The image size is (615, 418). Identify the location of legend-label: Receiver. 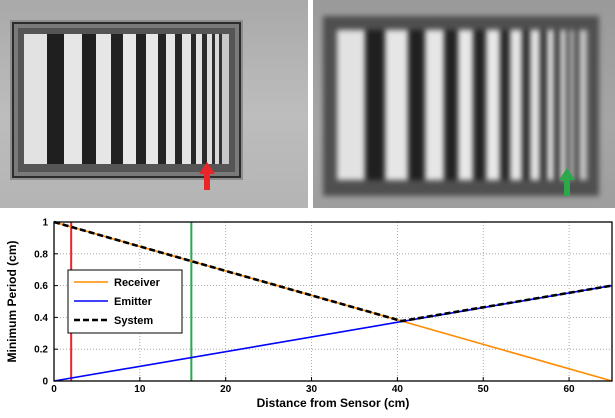
(137, 283).